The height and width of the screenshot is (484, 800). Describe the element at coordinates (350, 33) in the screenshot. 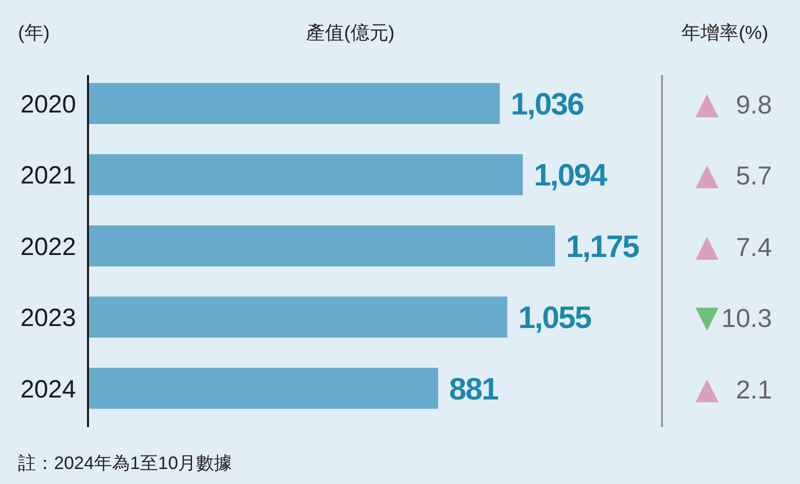

I see `title: 產值(億元)` at that location.